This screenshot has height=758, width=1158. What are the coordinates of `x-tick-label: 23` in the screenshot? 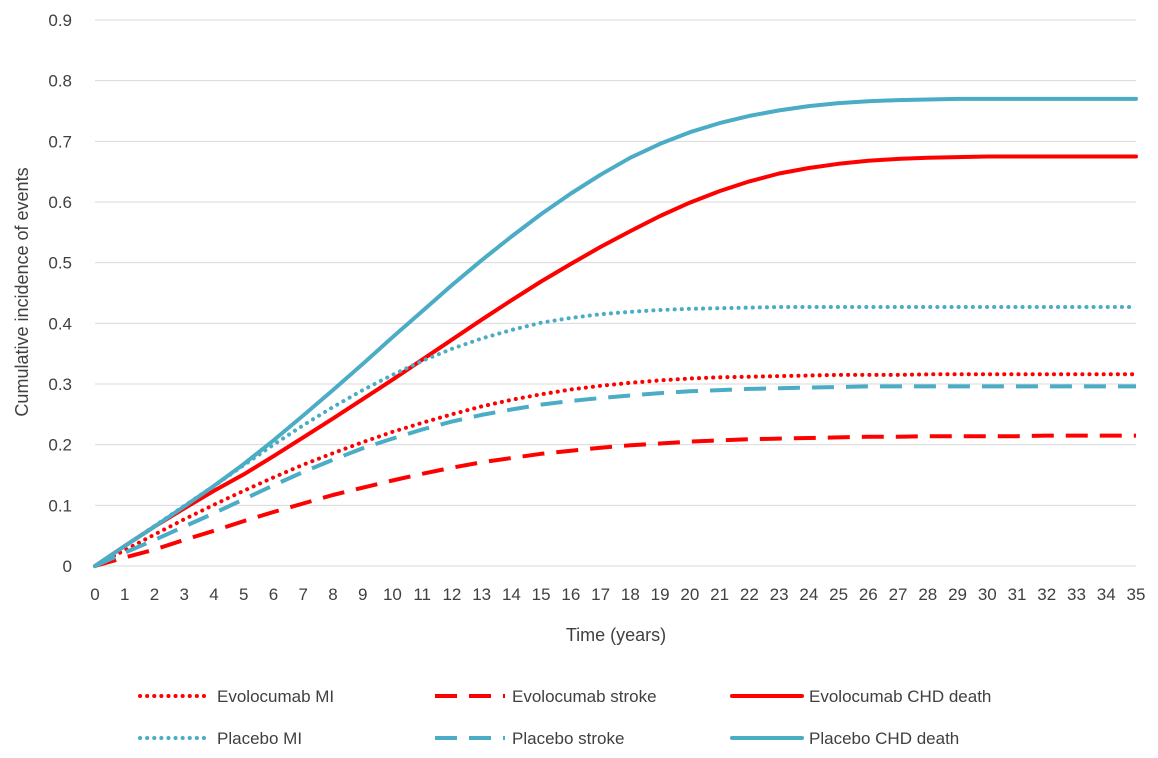 It's located at (779, 594).